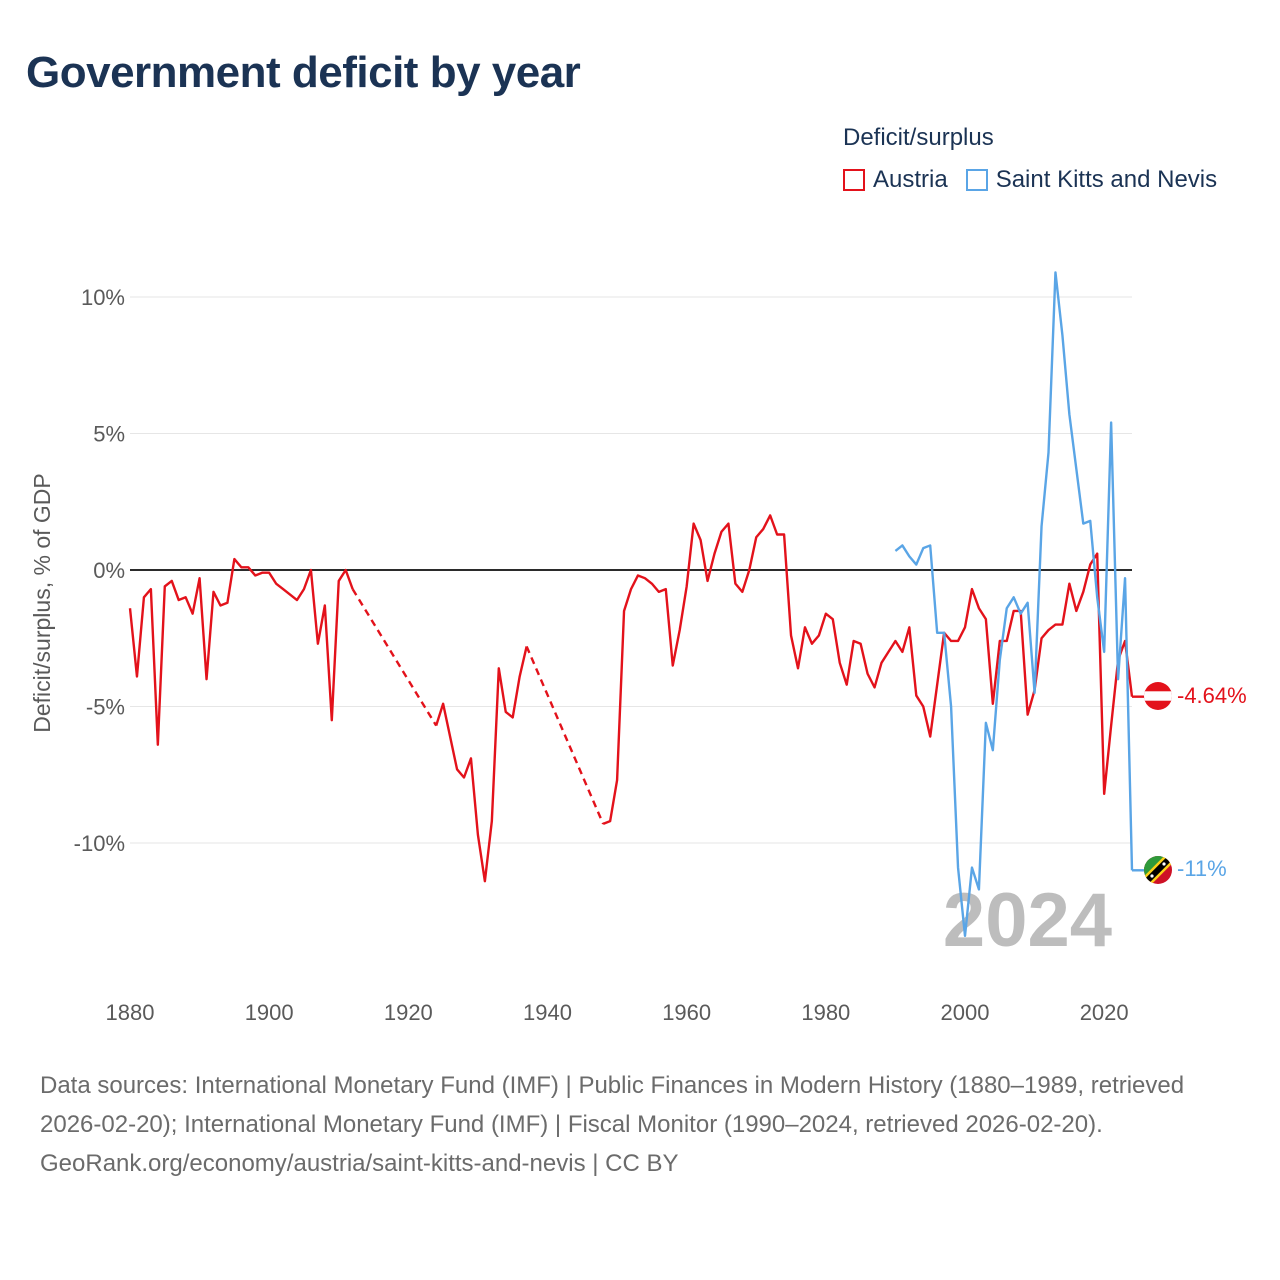 The width and height of the screenshot is (1280, 1280). What do you see at coordinates (825, 1012) in the screenshot?
I see `x-tick-label: 1980` at bounding box center [825, 1012].